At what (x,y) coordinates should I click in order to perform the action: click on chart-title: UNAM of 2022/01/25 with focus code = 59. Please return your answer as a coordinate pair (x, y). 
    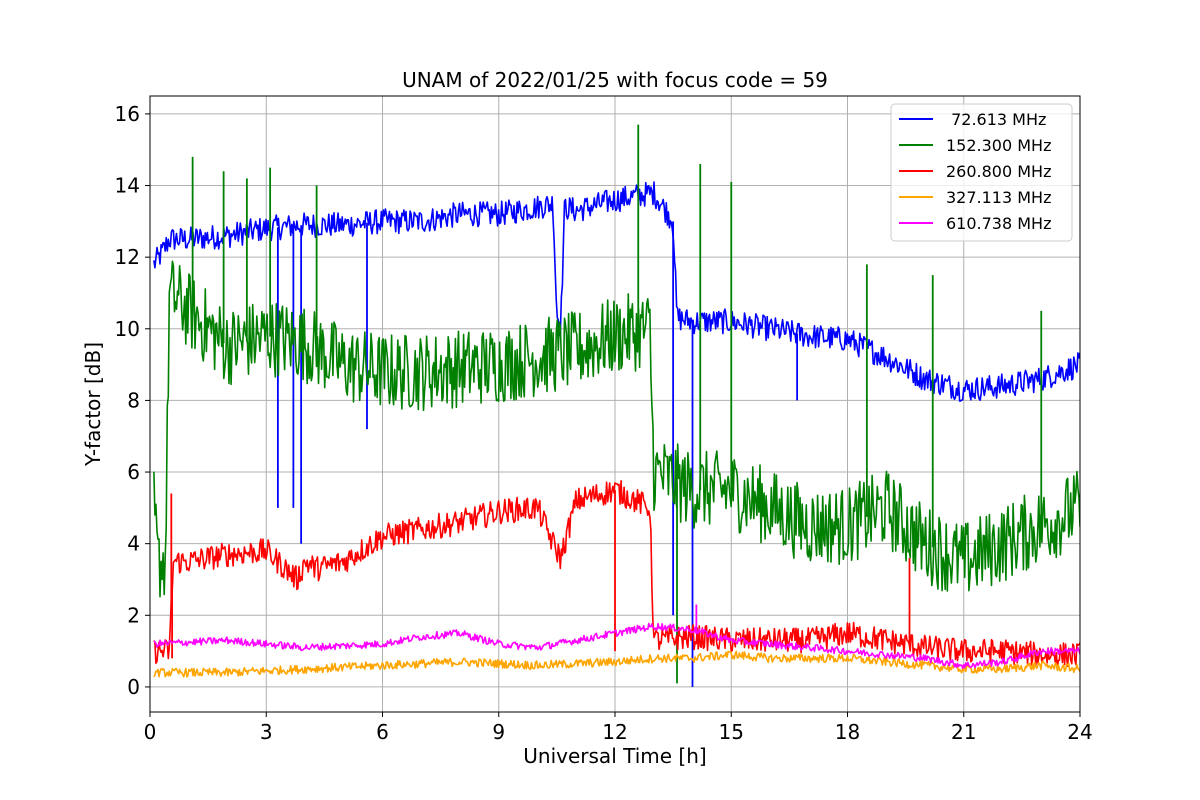
    Looking at the image, I should click on (615, 80).